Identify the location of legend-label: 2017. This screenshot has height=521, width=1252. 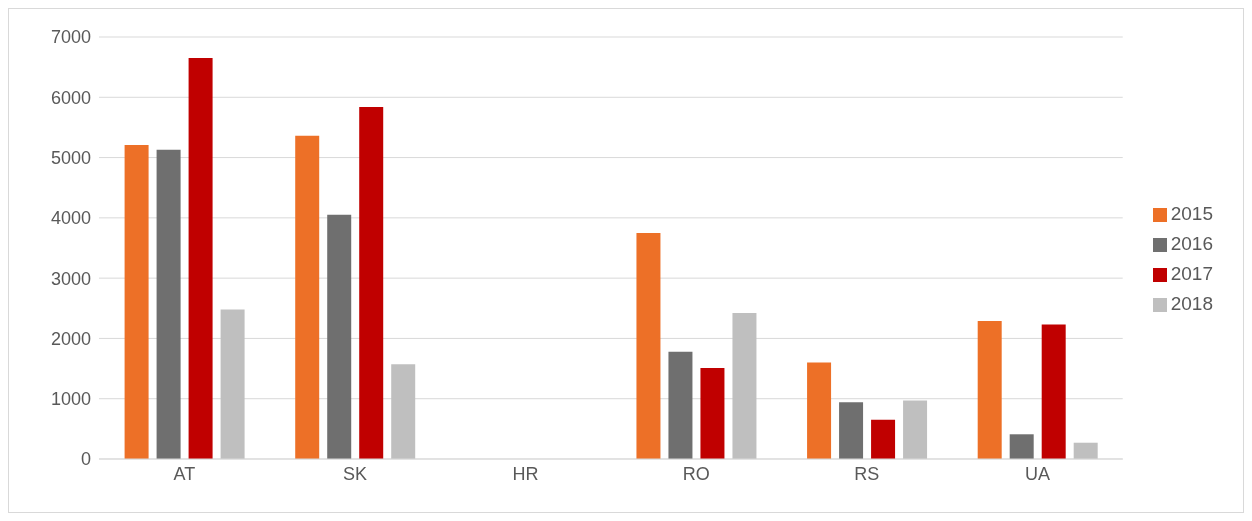
(1191, 273).